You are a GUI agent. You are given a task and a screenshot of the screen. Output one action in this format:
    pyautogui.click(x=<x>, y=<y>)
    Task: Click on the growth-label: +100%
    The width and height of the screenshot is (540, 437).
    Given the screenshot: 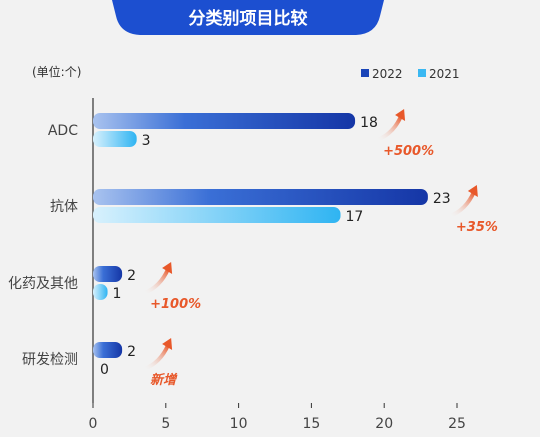 What is the action you would take?
    pyautogui.click(x=175, y=304)
    